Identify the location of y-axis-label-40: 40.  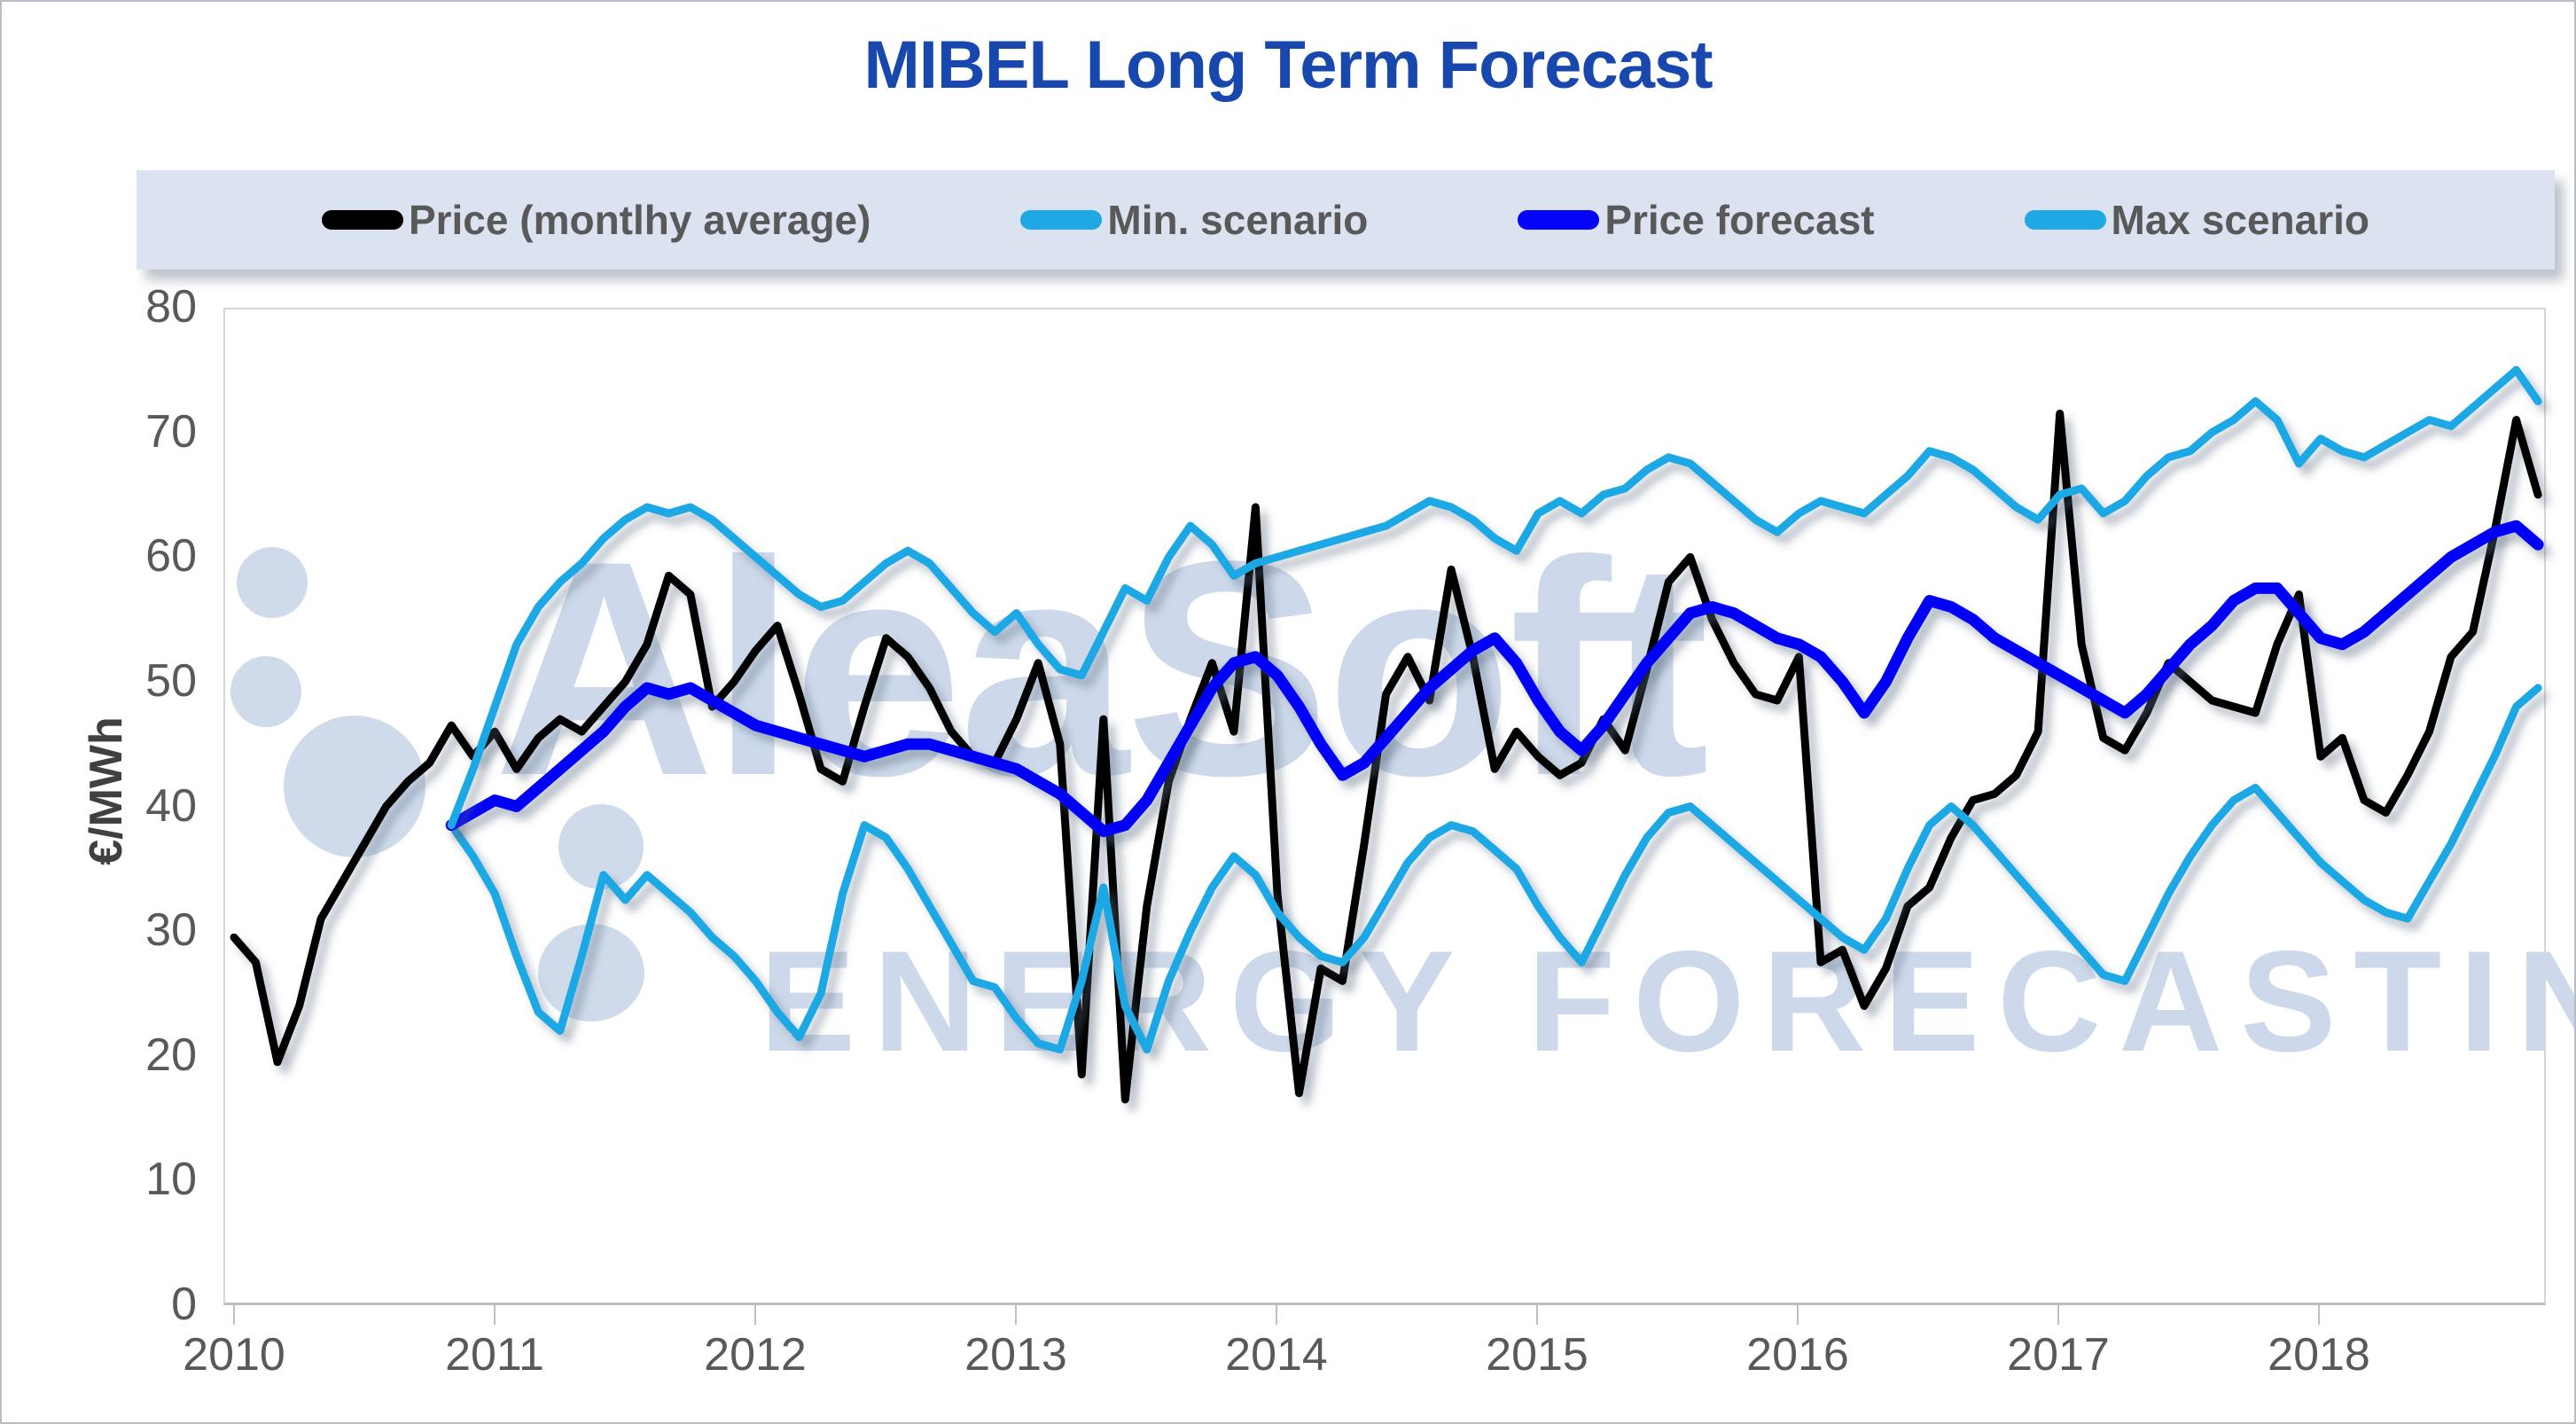
(171, 805).